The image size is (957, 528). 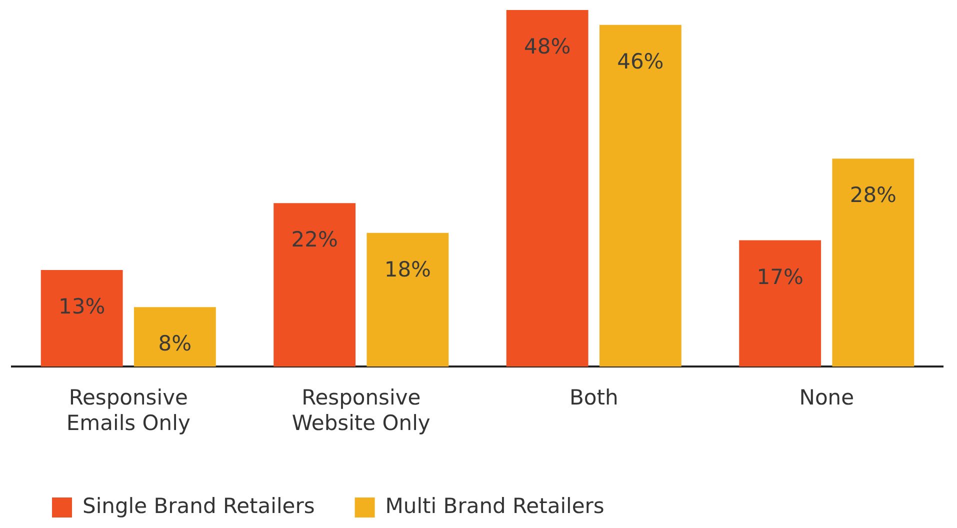 I want to click on x-tick-label: None, so click(x=826, y=398).